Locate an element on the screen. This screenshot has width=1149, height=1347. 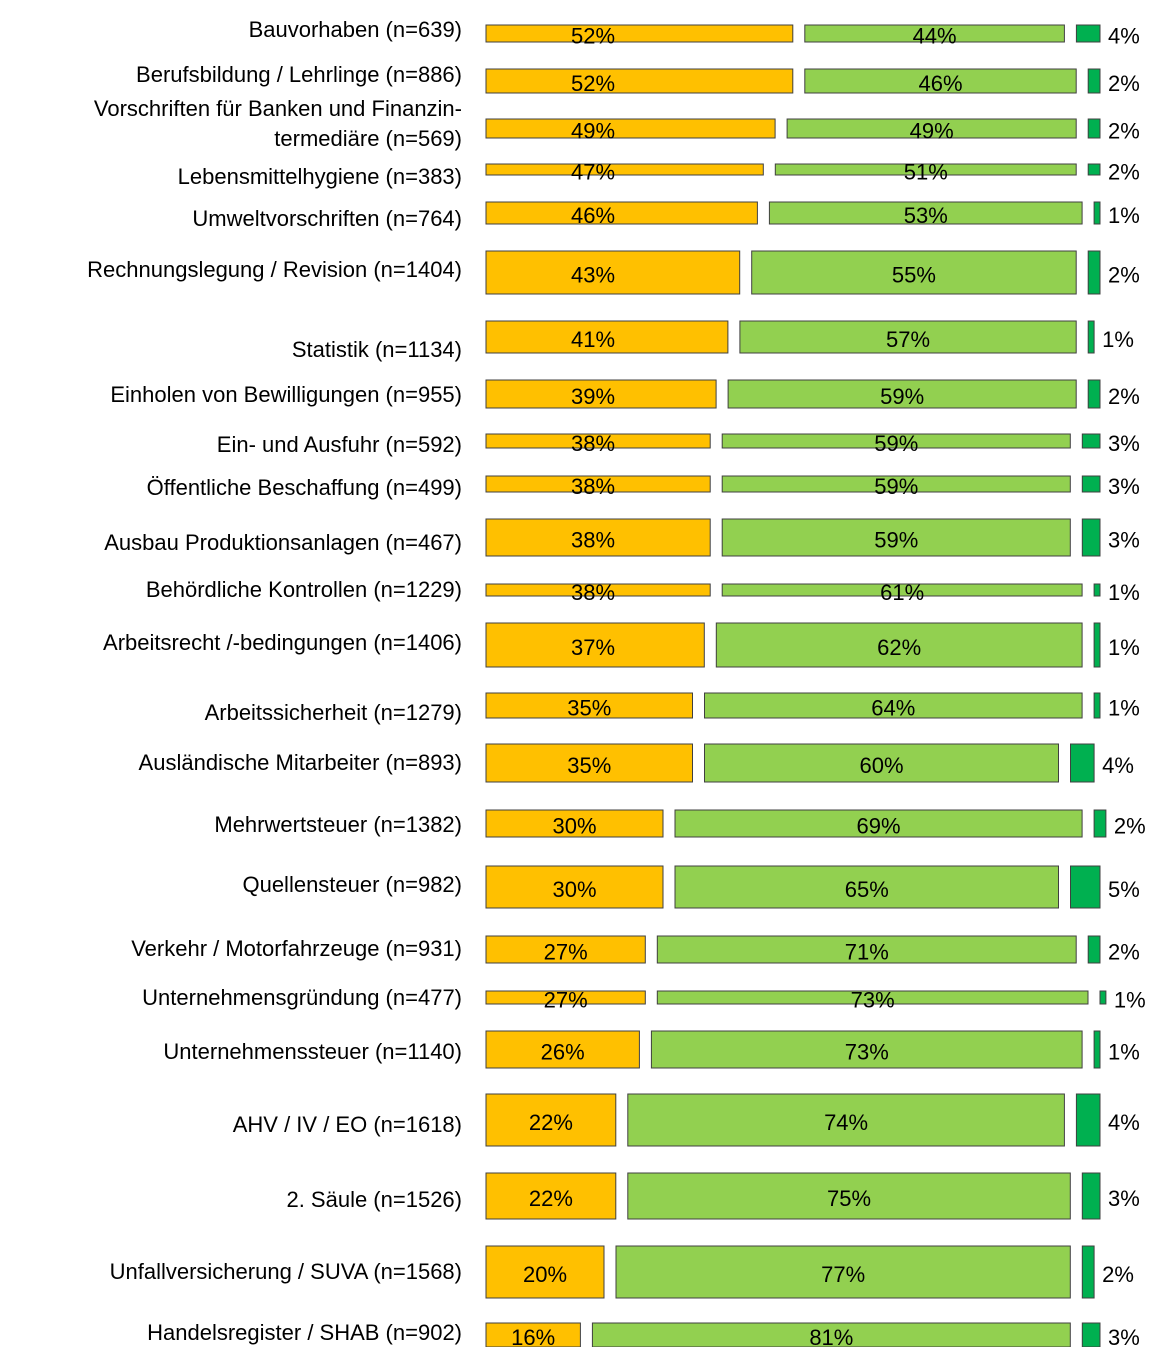
value-label: 74% is located at coordinates (846, 1122).